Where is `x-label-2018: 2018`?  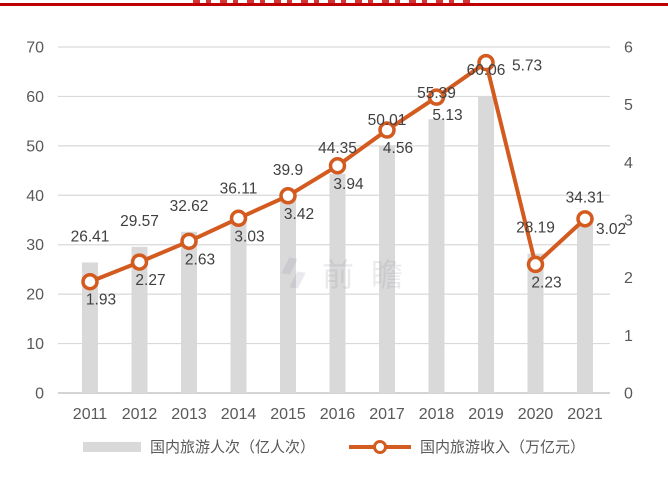 x-label-2018: 2018 is located at coordinates (437, 414).